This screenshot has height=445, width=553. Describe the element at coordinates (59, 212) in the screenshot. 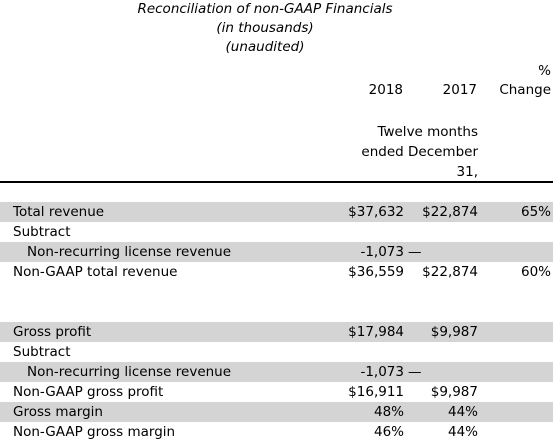

I see `row-label: Total revenue` at that location.